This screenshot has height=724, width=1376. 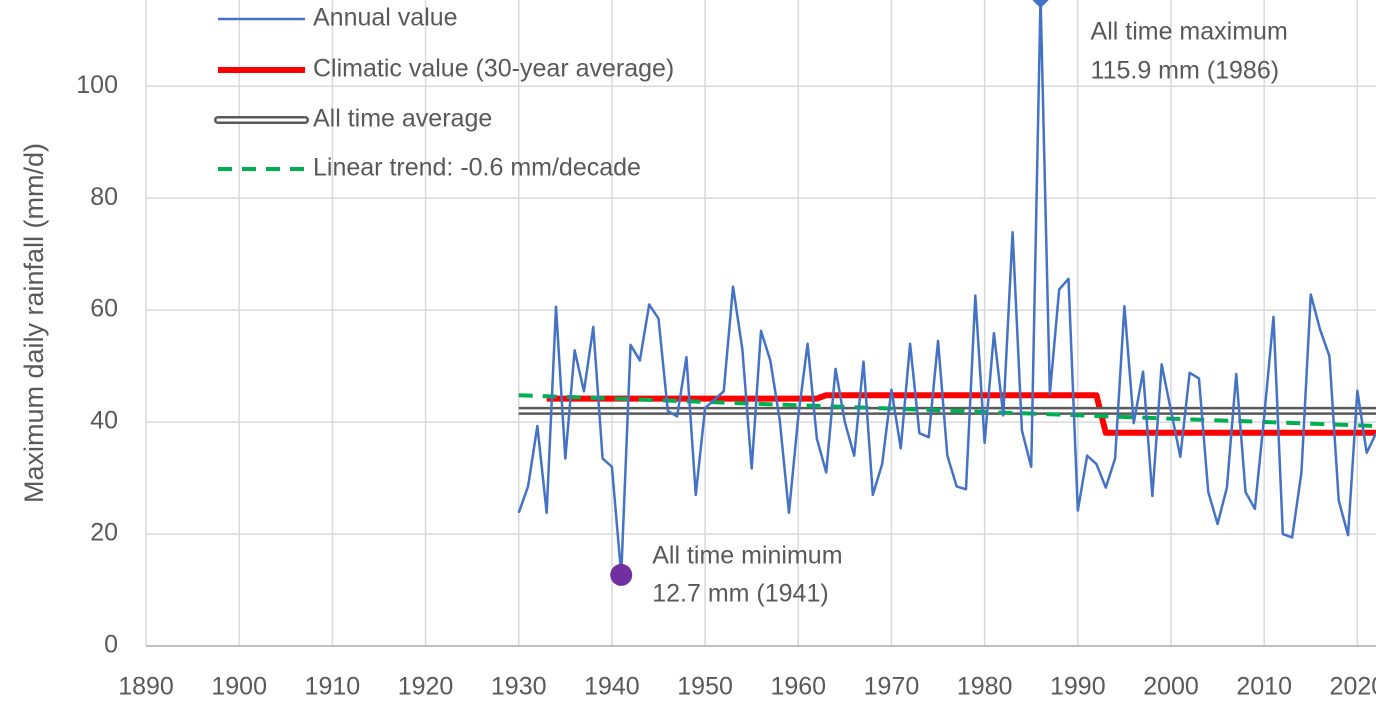 I want to click on x-tick-label: 2010, so click(x=1264, y=687).